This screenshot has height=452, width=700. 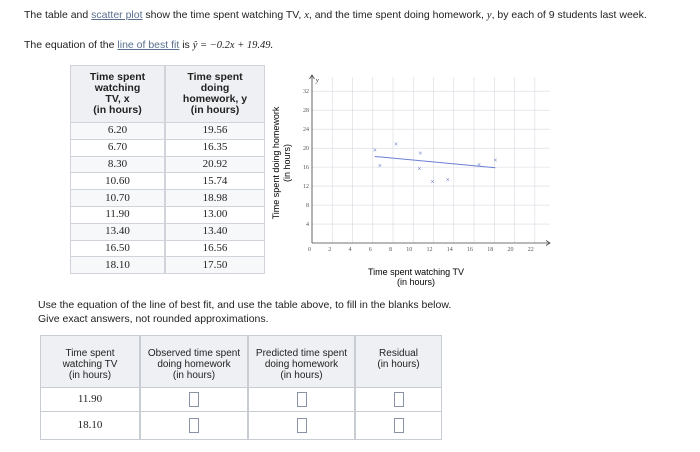 I want to click on header-line: TV, x, so click(x=117, y=99).